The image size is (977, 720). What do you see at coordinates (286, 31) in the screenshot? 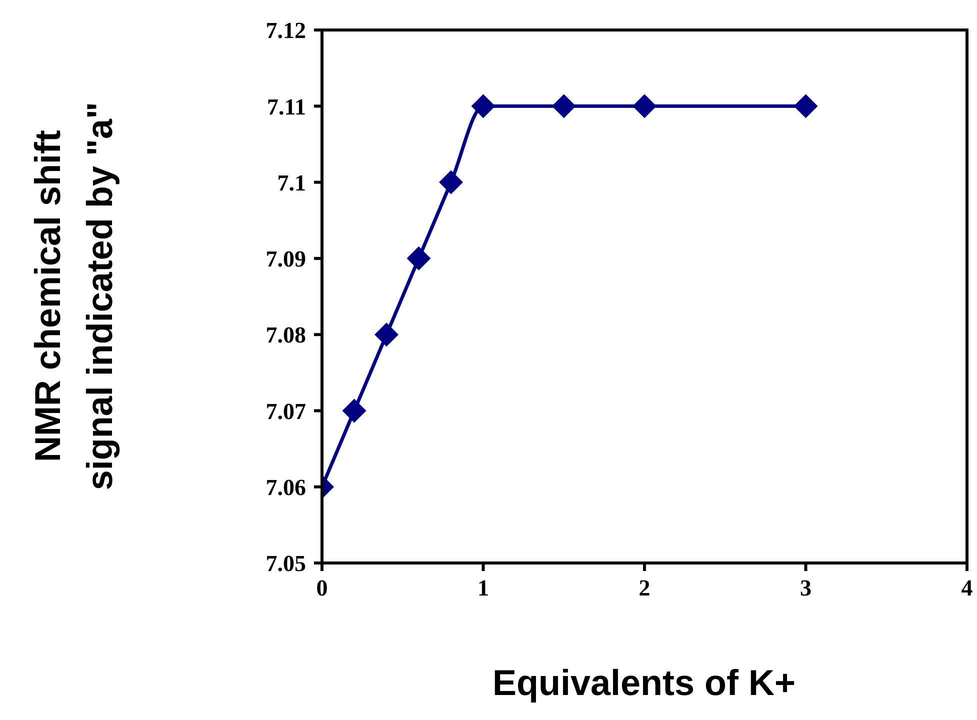
I see `y-tick-label: 7.12` at bounding box center [286, 31].